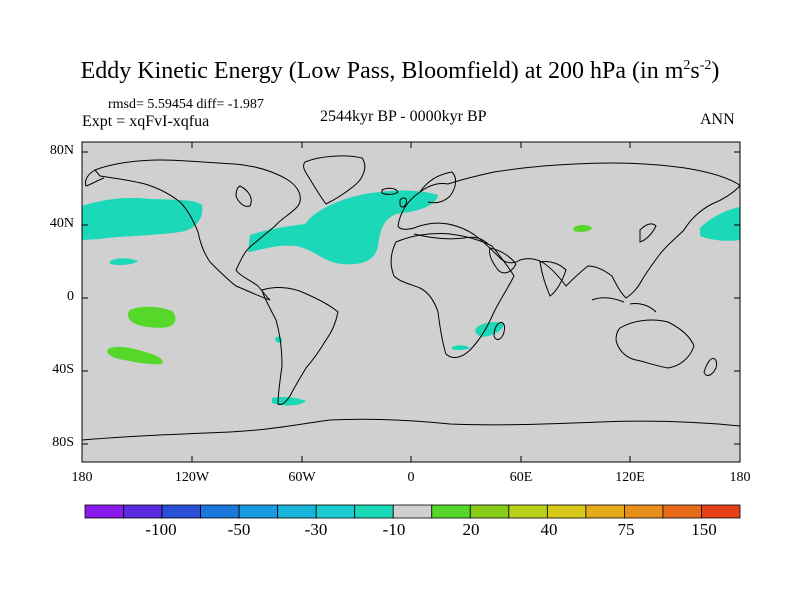  Describe the element at coordinates (343, 227) in the screenshot. I see `anomaly-north-atlantic` at that location.